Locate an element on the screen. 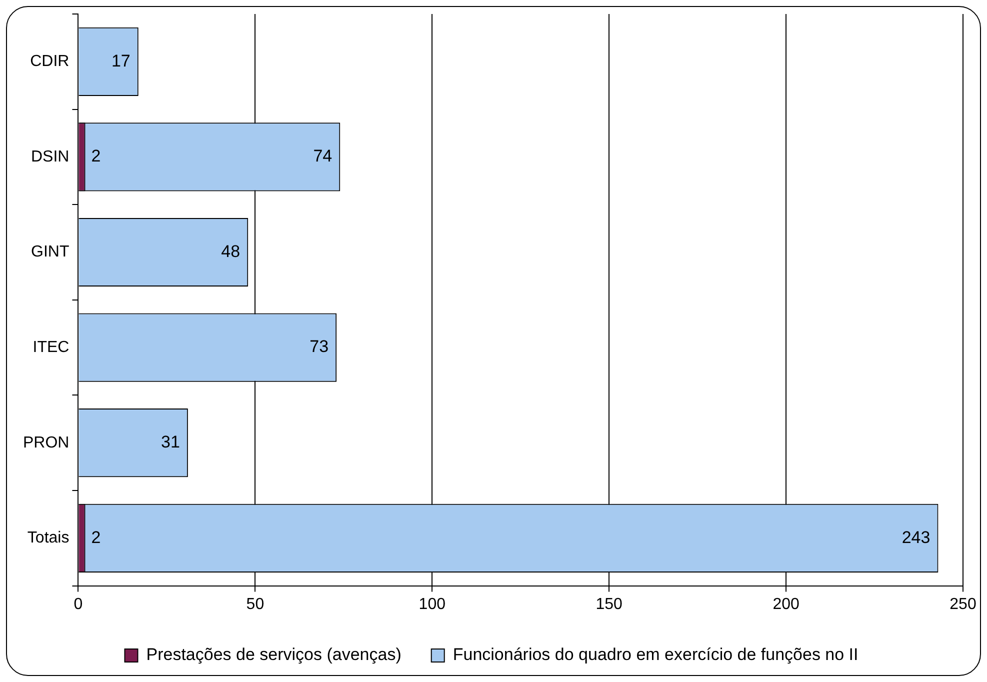 The image size is (987, 682). x-tick-label: 0 is located at coordinates (78, 604).